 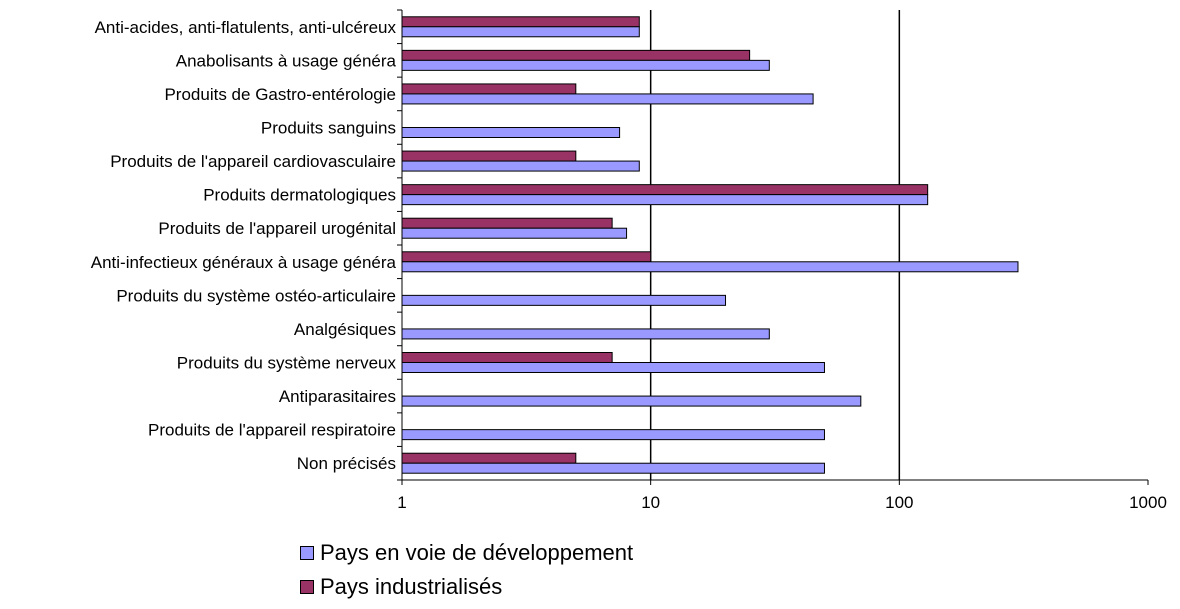 What do you see at coordinates (782, 502) in the screenshot?
I see `x-tick-labels: 1 10 100 1000` at bounding box center [782, 502].